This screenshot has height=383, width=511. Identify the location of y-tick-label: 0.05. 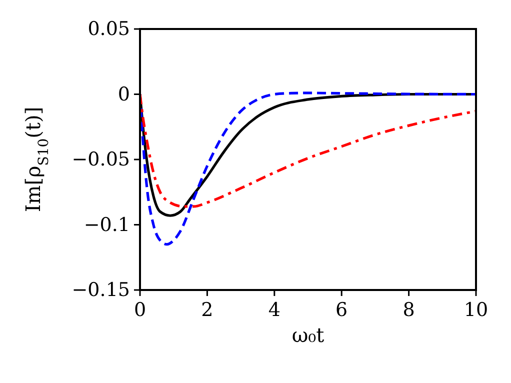
(109, 29).